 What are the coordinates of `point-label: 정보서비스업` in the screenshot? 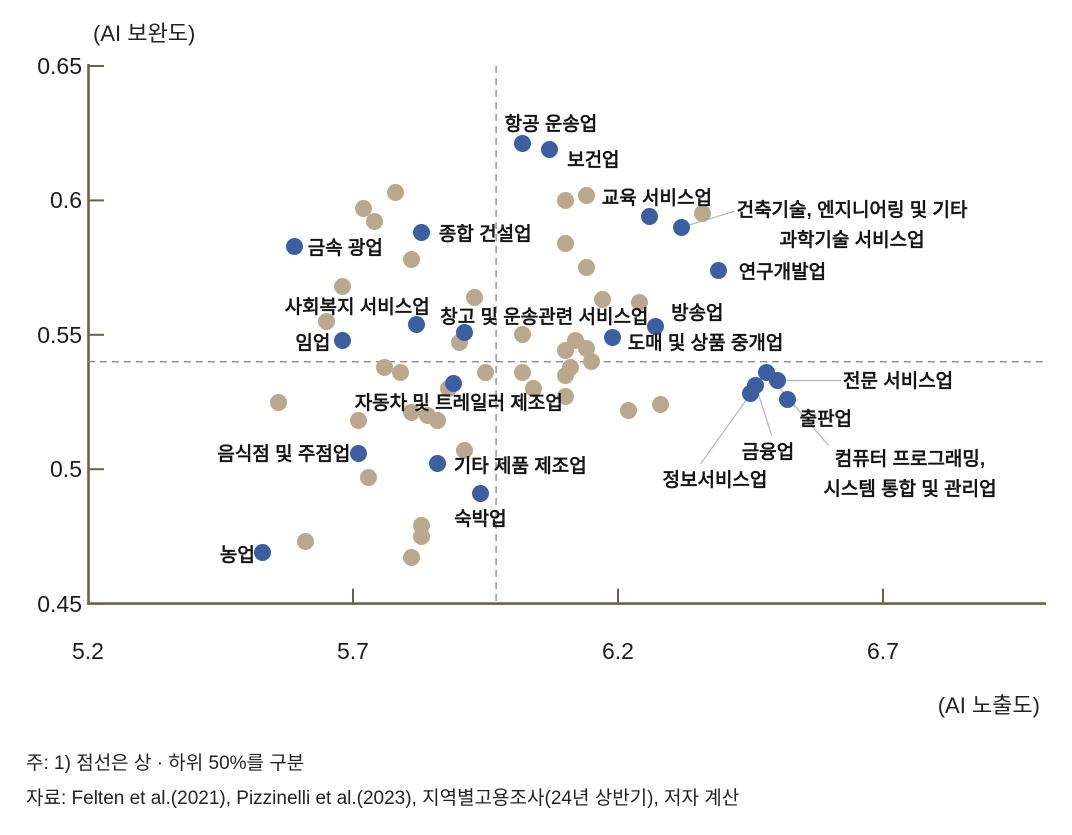 It's located at (715, 480).